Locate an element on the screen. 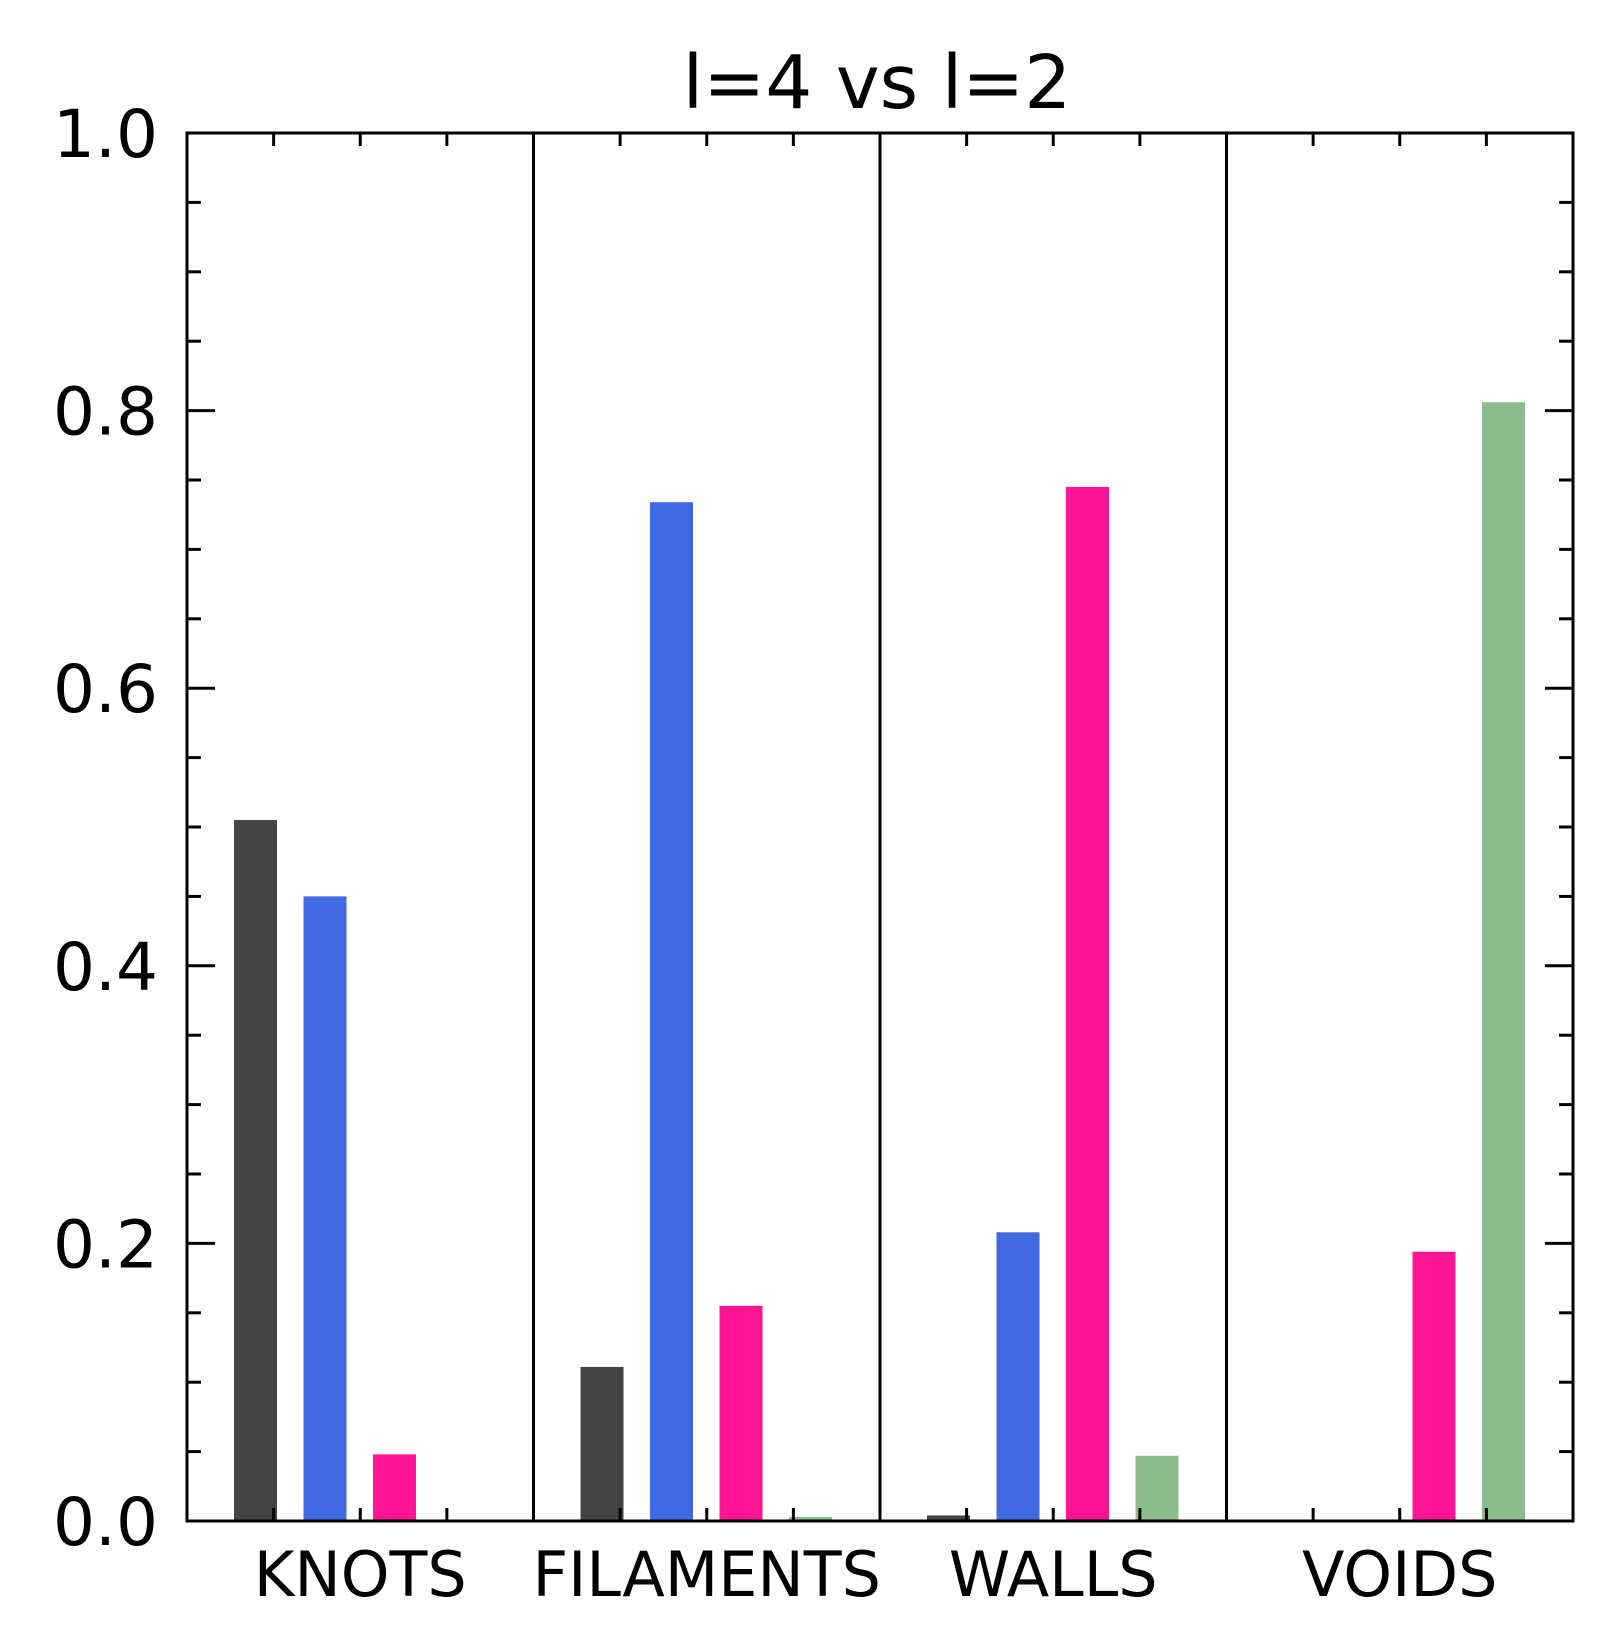  y-tick-label: 0.8 is located at coordinates (105, 412).